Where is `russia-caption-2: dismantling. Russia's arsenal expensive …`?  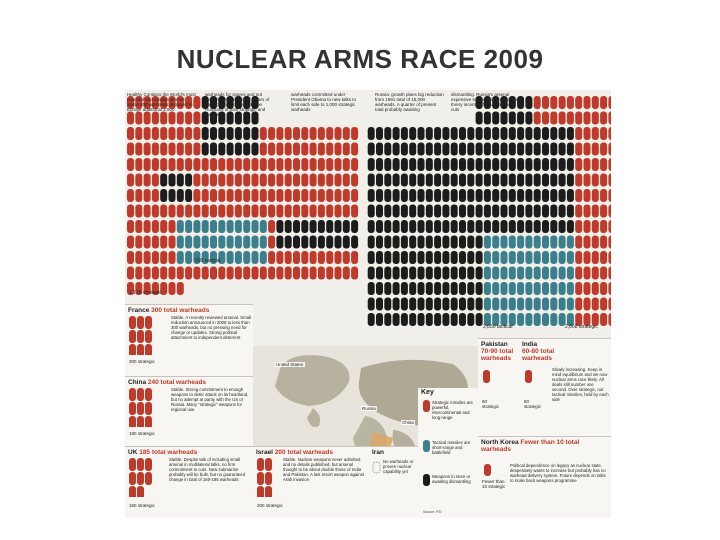
russia-caption-2: dismantling. Russia's arsenal expensive … is located at coordinates (485, 102).